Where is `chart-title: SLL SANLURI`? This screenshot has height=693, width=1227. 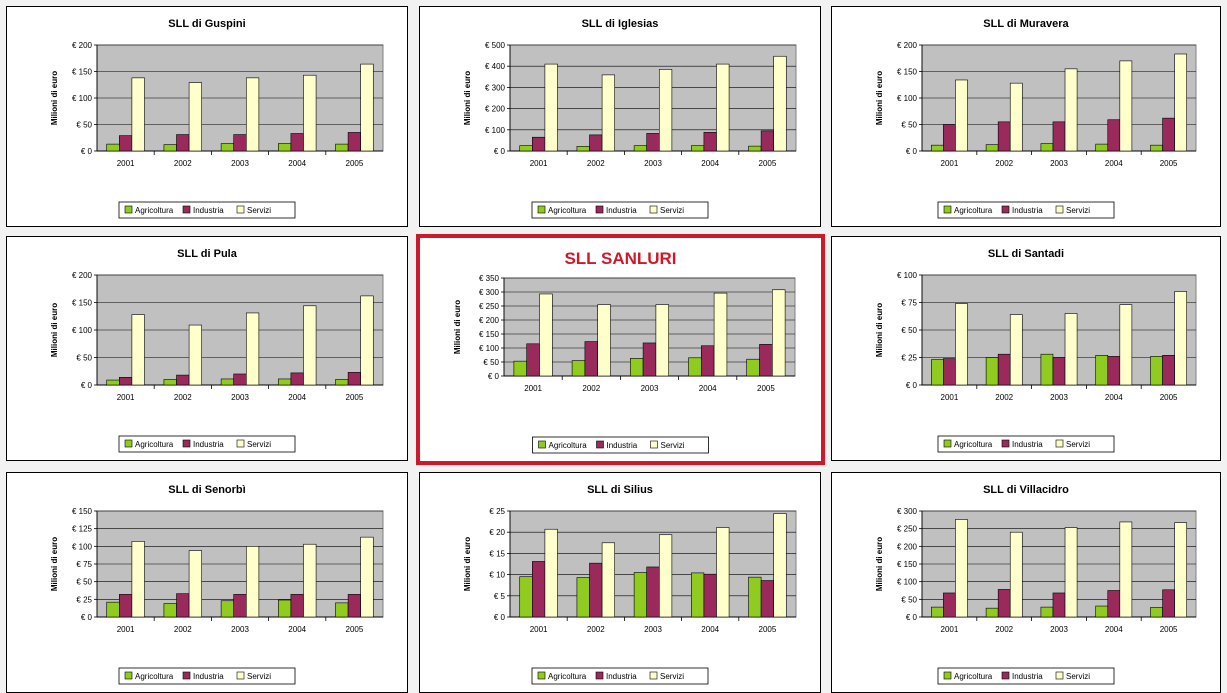
chart-title: SLL SANLURI is located at coordinates (620, 258).